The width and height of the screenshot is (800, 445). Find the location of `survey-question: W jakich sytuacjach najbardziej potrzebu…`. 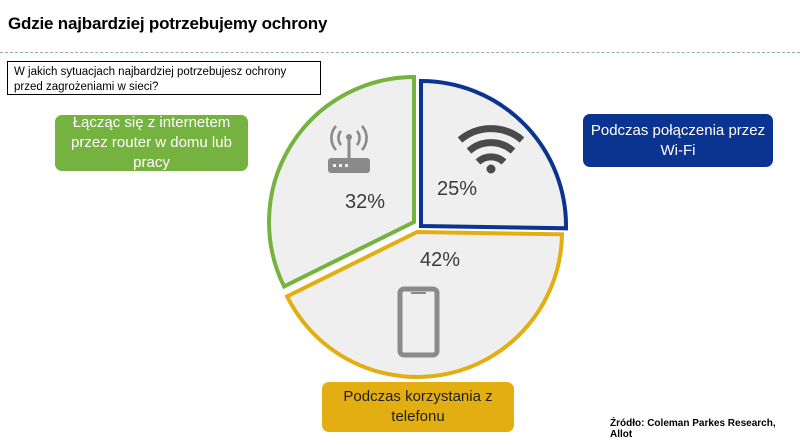

survey-question: W jakich sytuacjach najbardziej potrzebu… is located at coordinates (164, 78).